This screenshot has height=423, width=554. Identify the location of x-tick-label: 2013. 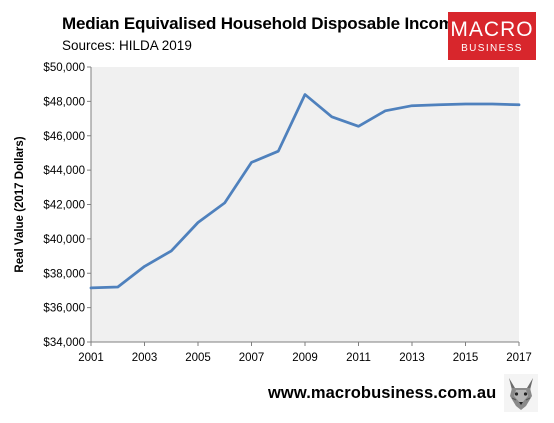
(412, 358).